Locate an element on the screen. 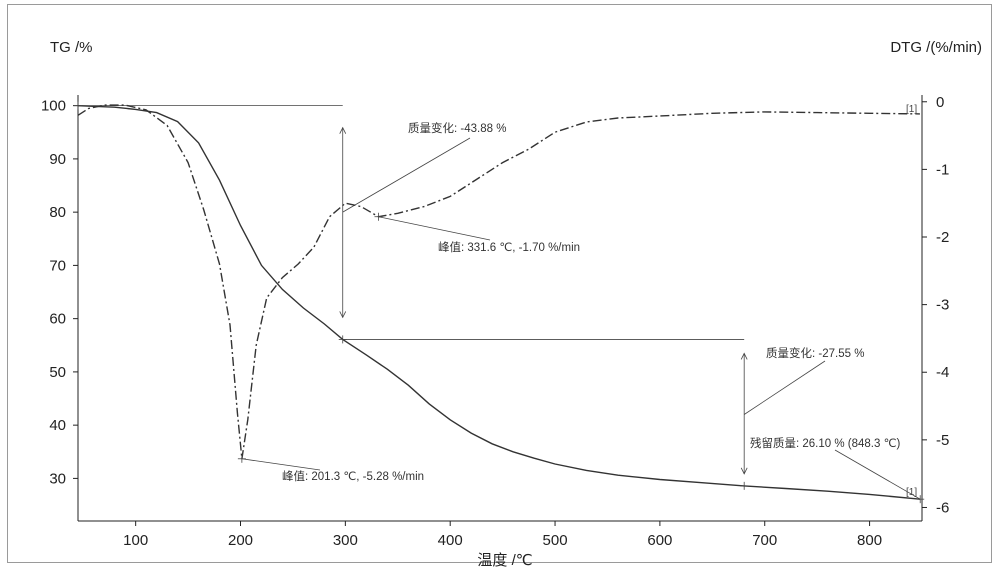  y-right-tick-label: -4 is located at coordinates (942, 372).